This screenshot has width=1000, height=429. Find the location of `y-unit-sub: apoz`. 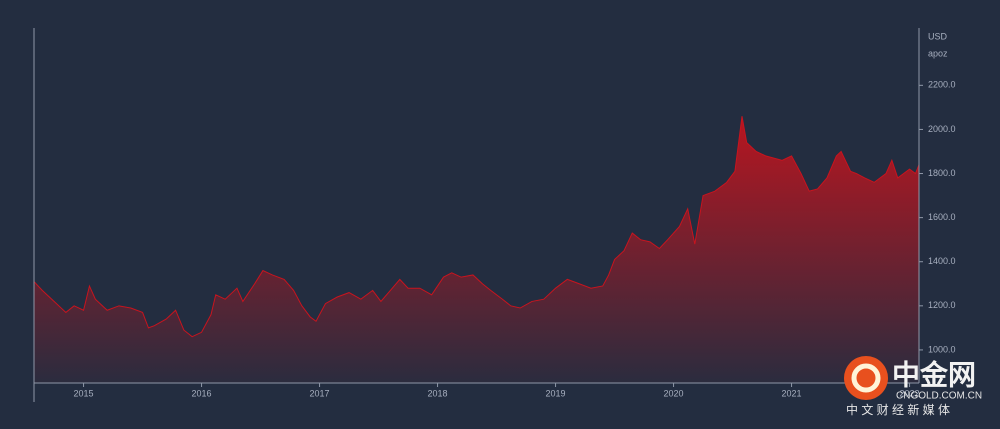

y-unit-sub: apoz is located at coordinates (938, 53).